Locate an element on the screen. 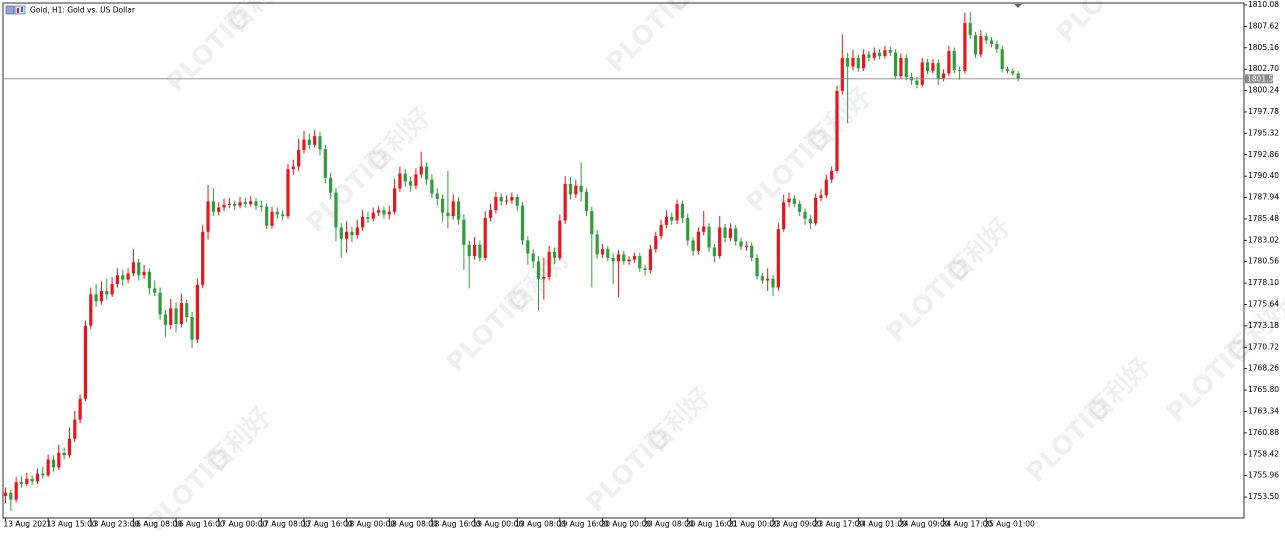 The height and width of the screenshot is (536, 1285). x-tick-label: 25 Aug 01:00 is located at coordinates (1009, 524).